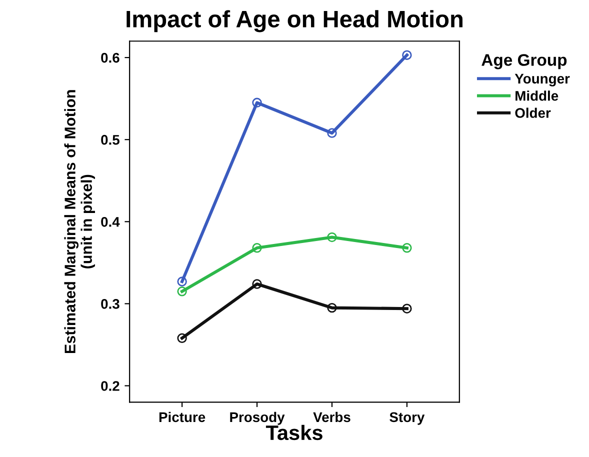  Describe the element at coordinates (542, 80) in the screenshot. I see `legend-label: Younger` at that location.